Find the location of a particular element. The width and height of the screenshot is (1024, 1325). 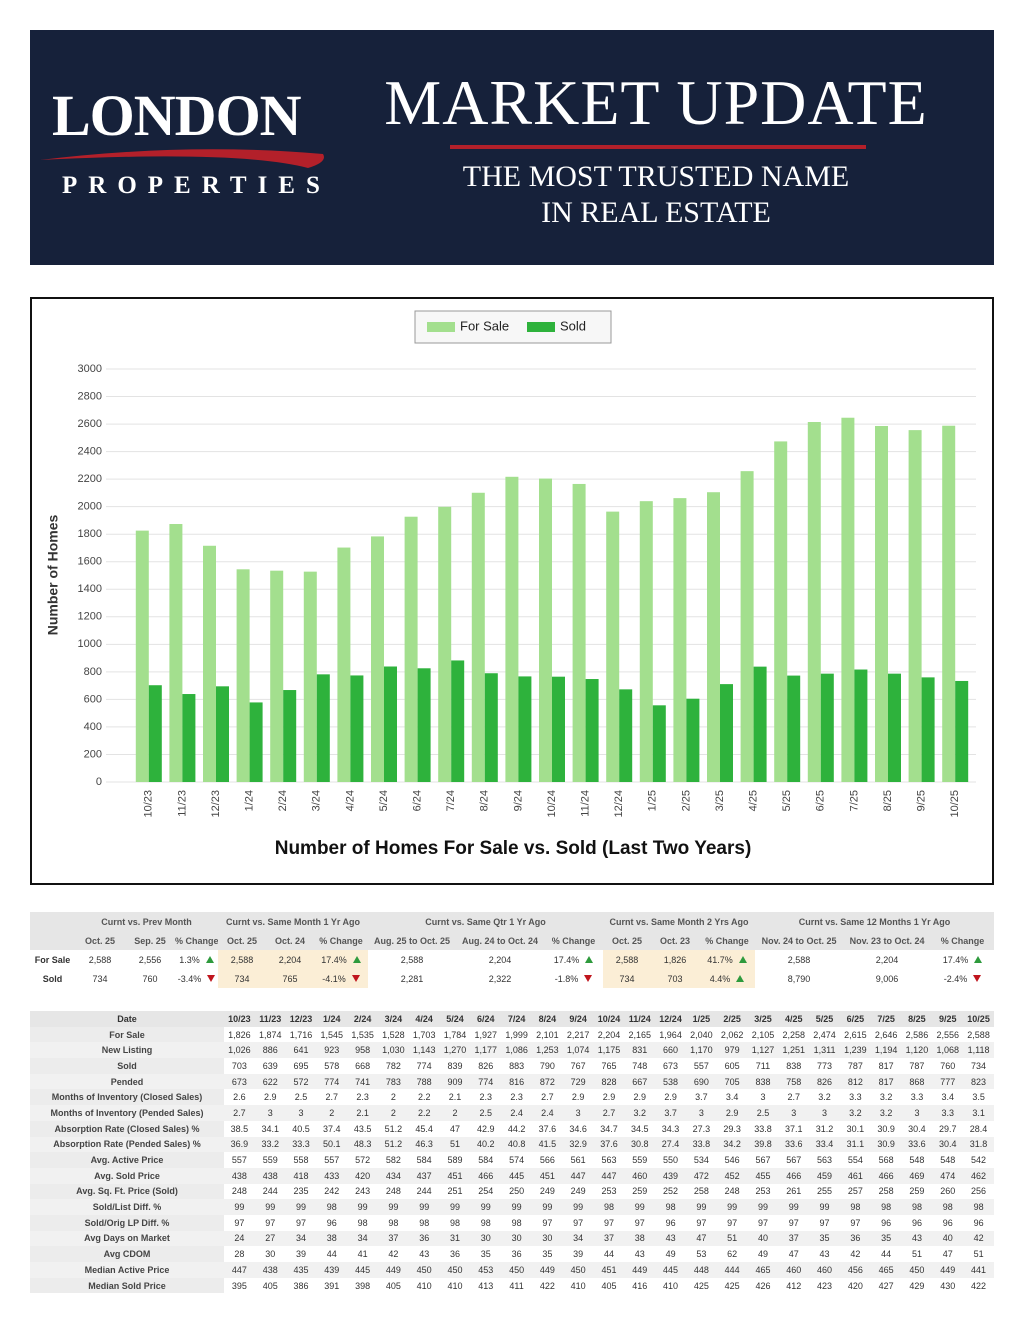

table-cell: 447 is located at coordinates (578, 1175).